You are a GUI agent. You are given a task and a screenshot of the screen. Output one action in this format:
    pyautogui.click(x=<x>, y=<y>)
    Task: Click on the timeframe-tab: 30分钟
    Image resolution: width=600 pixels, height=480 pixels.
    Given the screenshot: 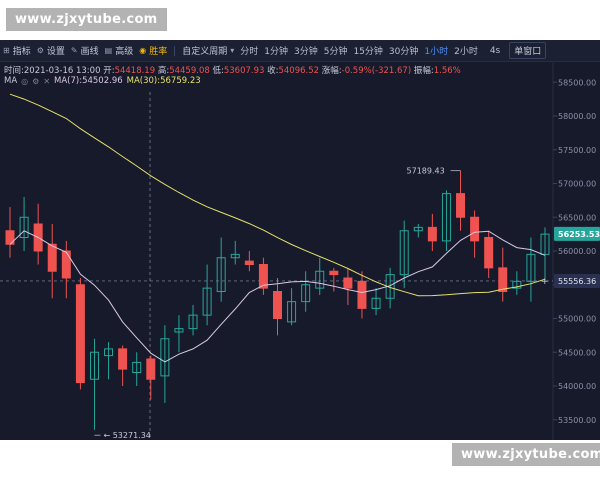 What is the action you would take?
    pyautogui.click(x=403, y=52)
    